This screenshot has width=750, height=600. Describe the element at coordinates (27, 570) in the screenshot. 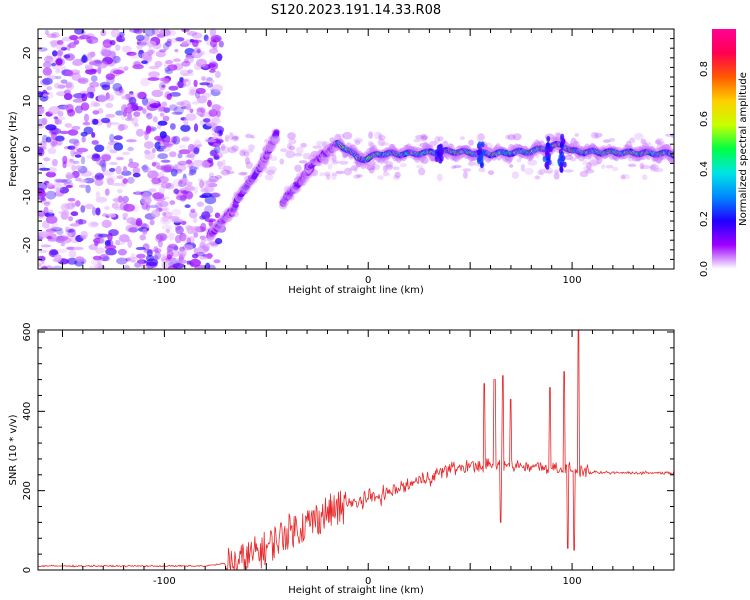

I see `snr-y-tick-label: 0` at that location.